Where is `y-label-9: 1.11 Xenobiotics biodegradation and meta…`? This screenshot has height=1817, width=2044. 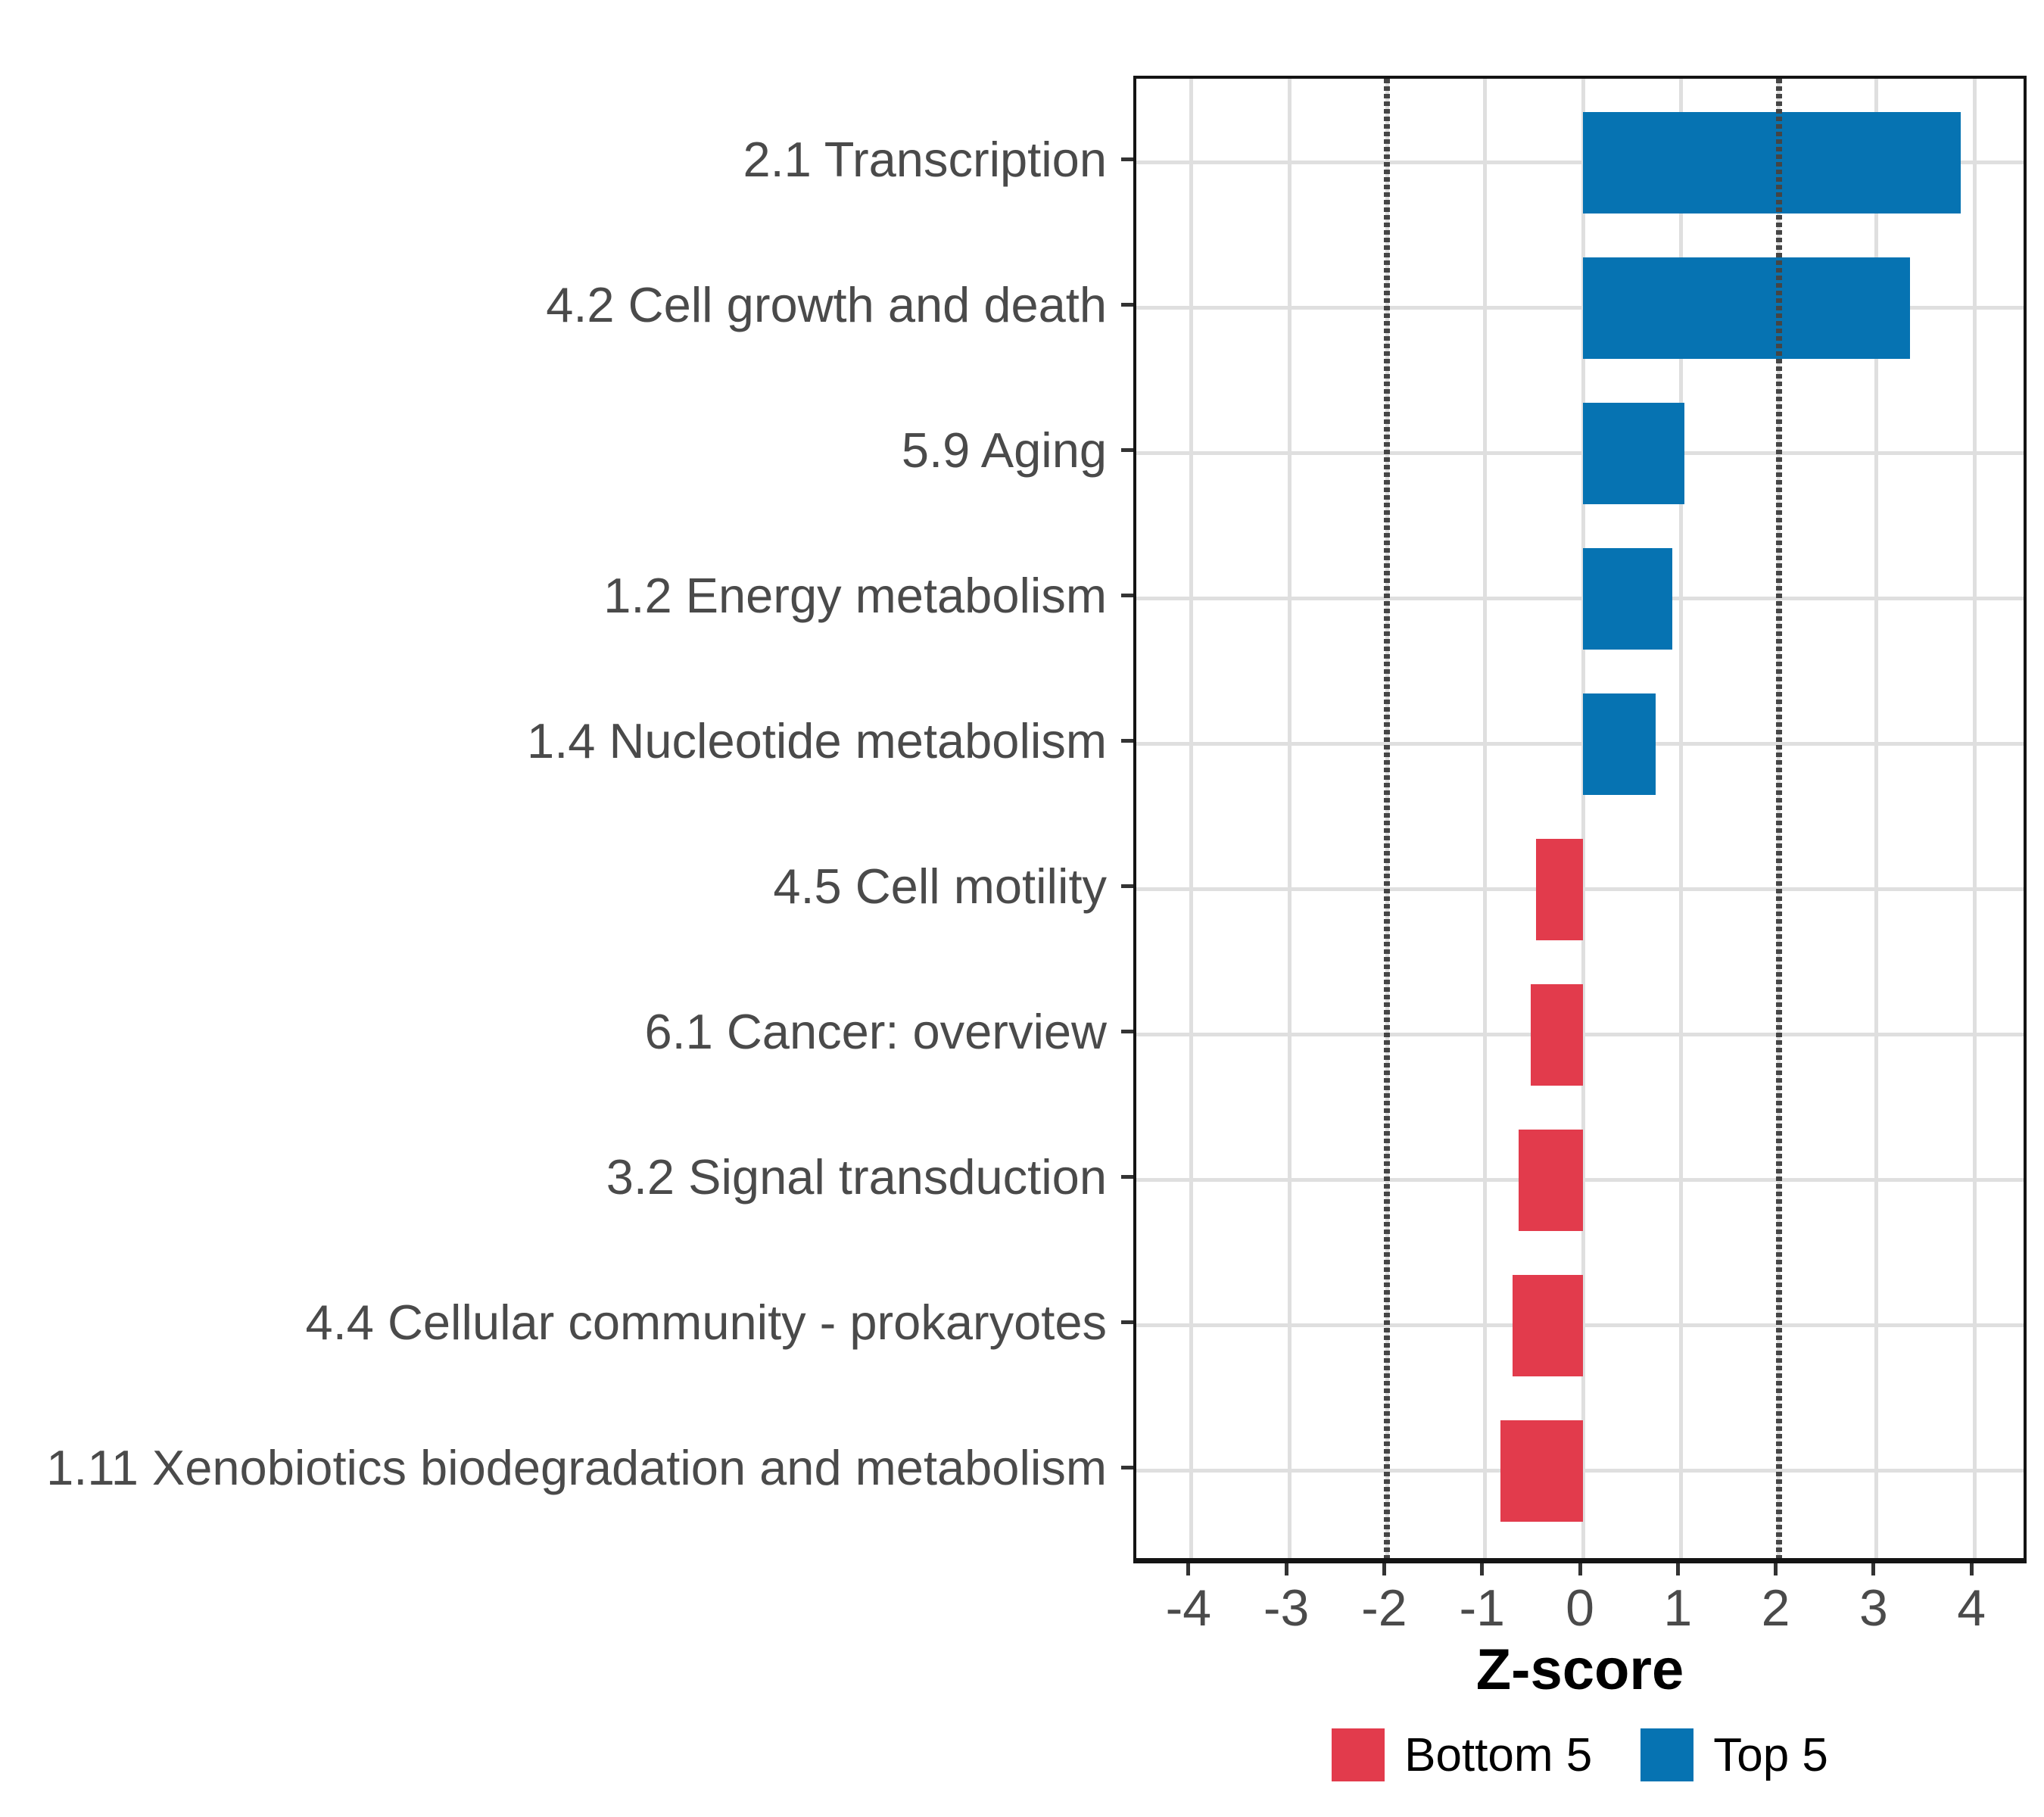 y-label-9: 1.11 Xenobiotics biodegradation and meta… is located at coordinates (576, 1467).